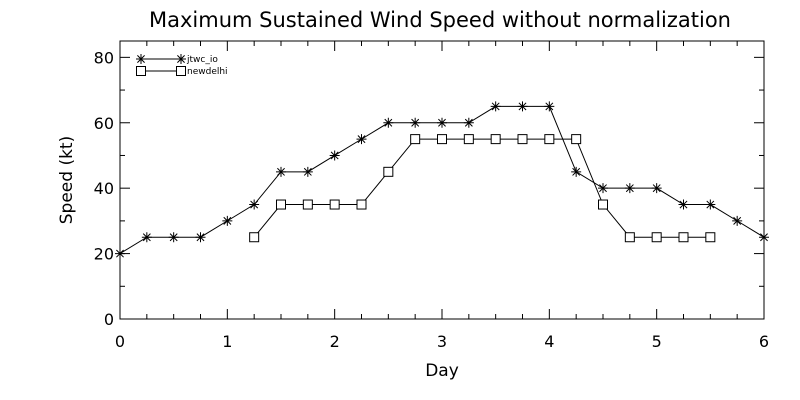  Describe the element at coordinates (227, 341) in the screenshot. I see `x-tick-label: 1` at that location.